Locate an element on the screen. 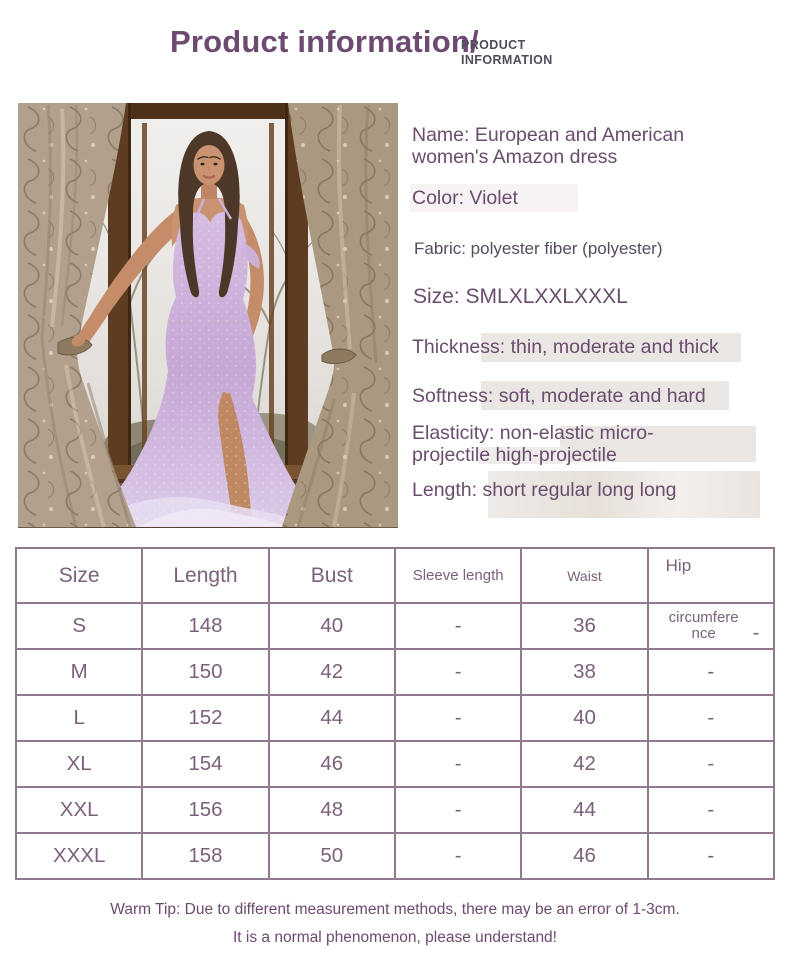 The image size is (790, 963). page-subtitle: PRODUCT INFORMATION is located at coordinates (507, 53).